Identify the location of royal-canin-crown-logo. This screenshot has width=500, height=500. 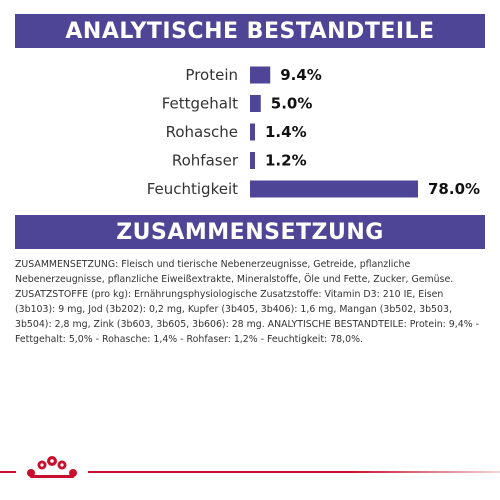
(52, 467).